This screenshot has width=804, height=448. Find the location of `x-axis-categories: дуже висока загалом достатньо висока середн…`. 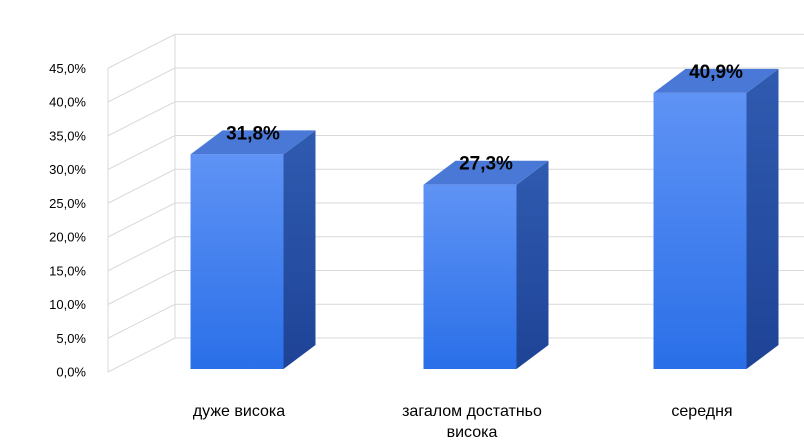

x-axis-categories: дуже висока загалом достатньо висока середн… is located at coordinates (463, 422).